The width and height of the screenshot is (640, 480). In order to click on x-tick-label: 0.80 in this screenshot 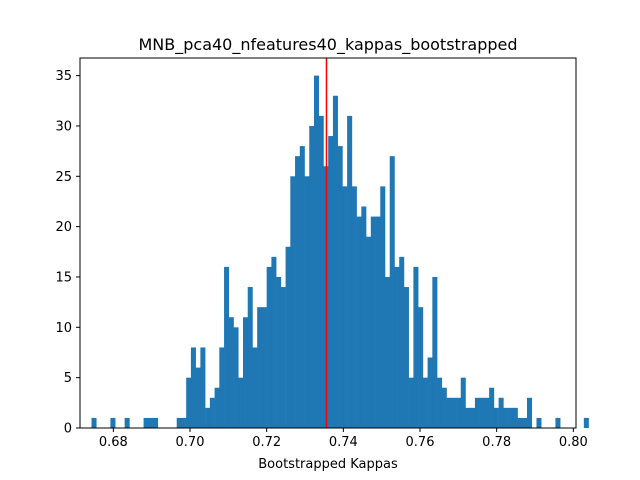, I will do `click(573, 442)`.